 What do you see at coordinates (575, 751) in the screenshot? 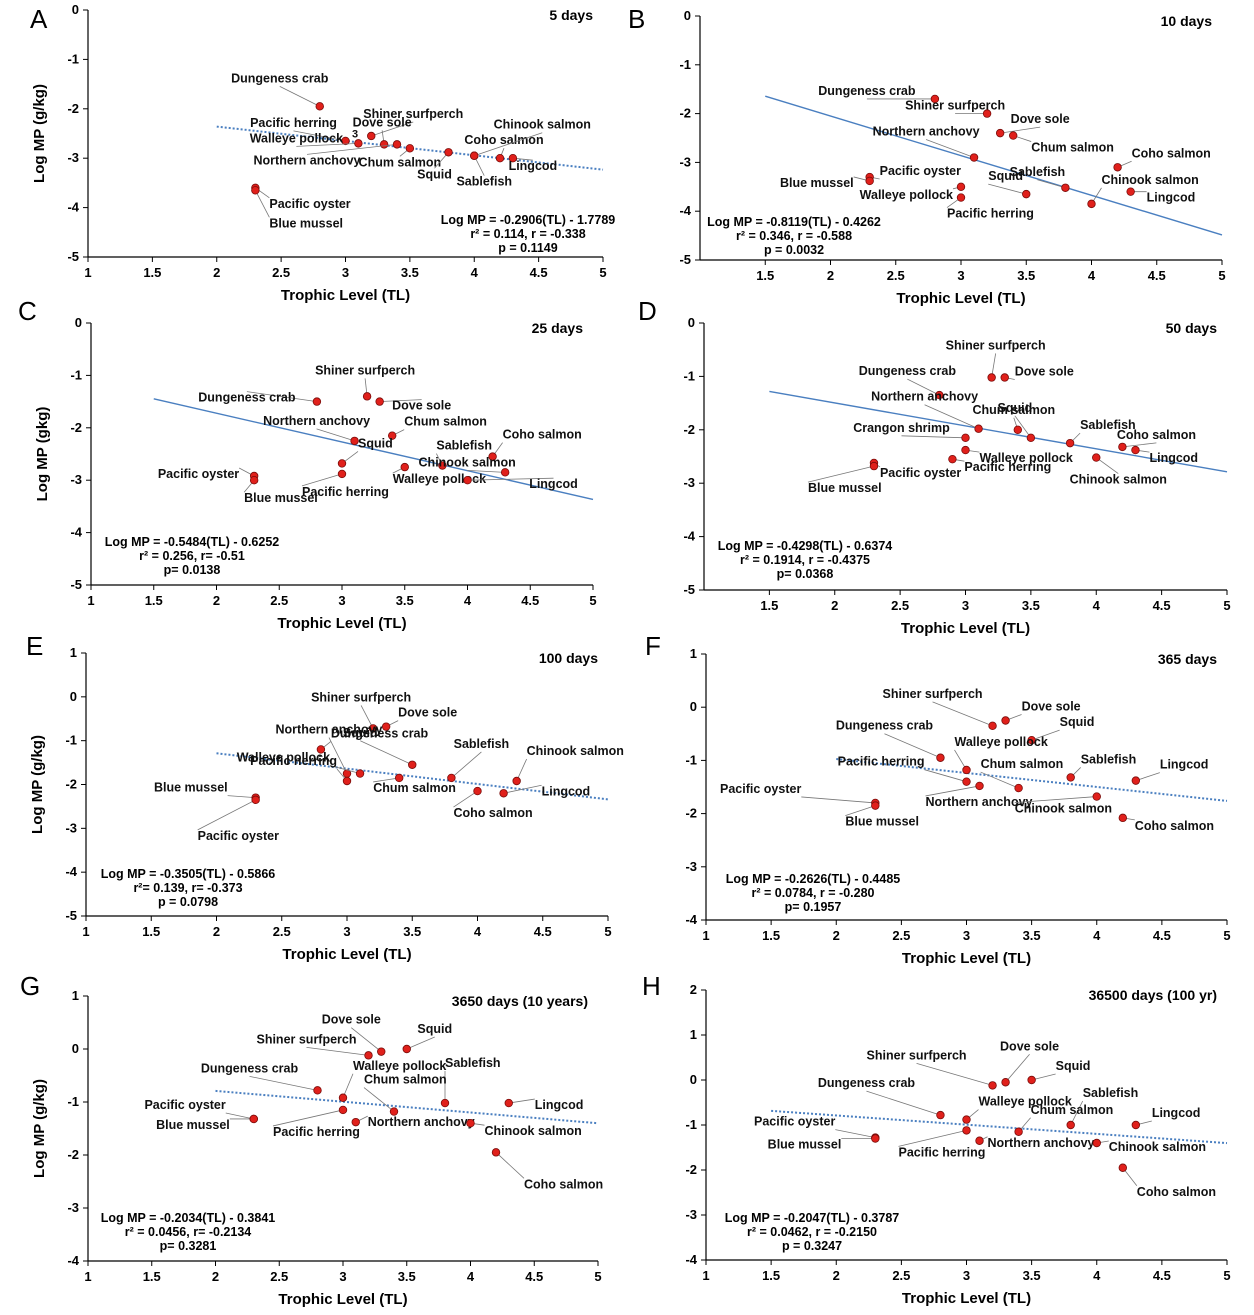
I see `point-label: Chinook salmon` at bounding box center [575, 751].